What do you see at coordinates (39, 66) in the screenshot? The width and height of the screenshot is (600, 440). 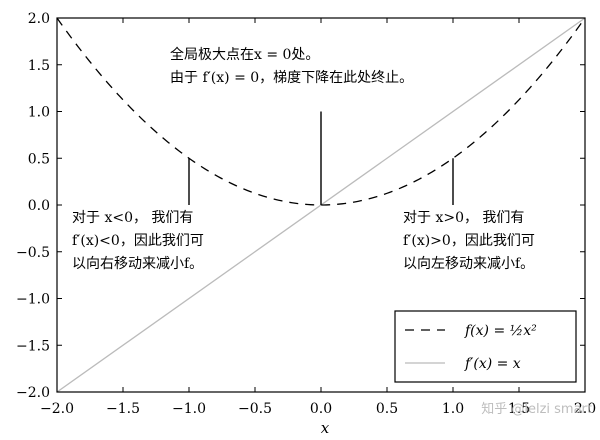 I see `y-tick-label: 1.5` at bounding box center [39, 66].